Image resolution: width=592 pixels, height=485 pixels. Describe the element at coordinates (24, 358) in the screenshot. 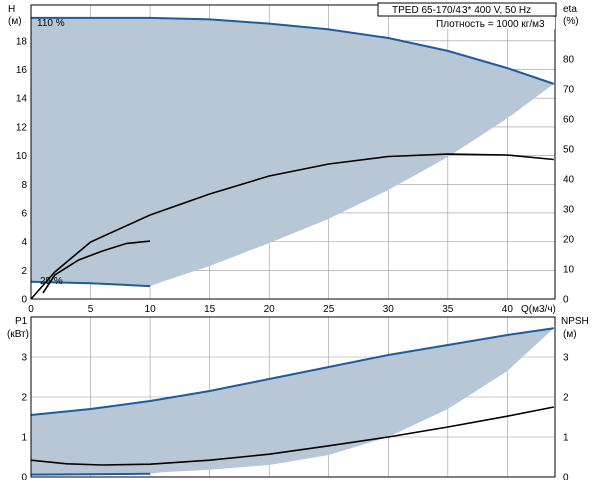

I see `y-left-tick-label: 3` at that location.